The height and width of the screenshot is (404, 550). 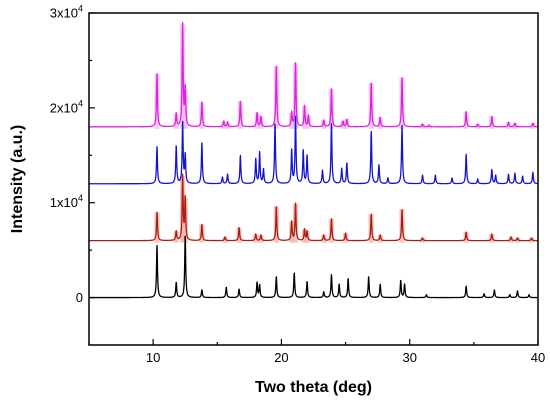 I want to click on series-2-peak-2-highlight, so click(x=176, y=237).